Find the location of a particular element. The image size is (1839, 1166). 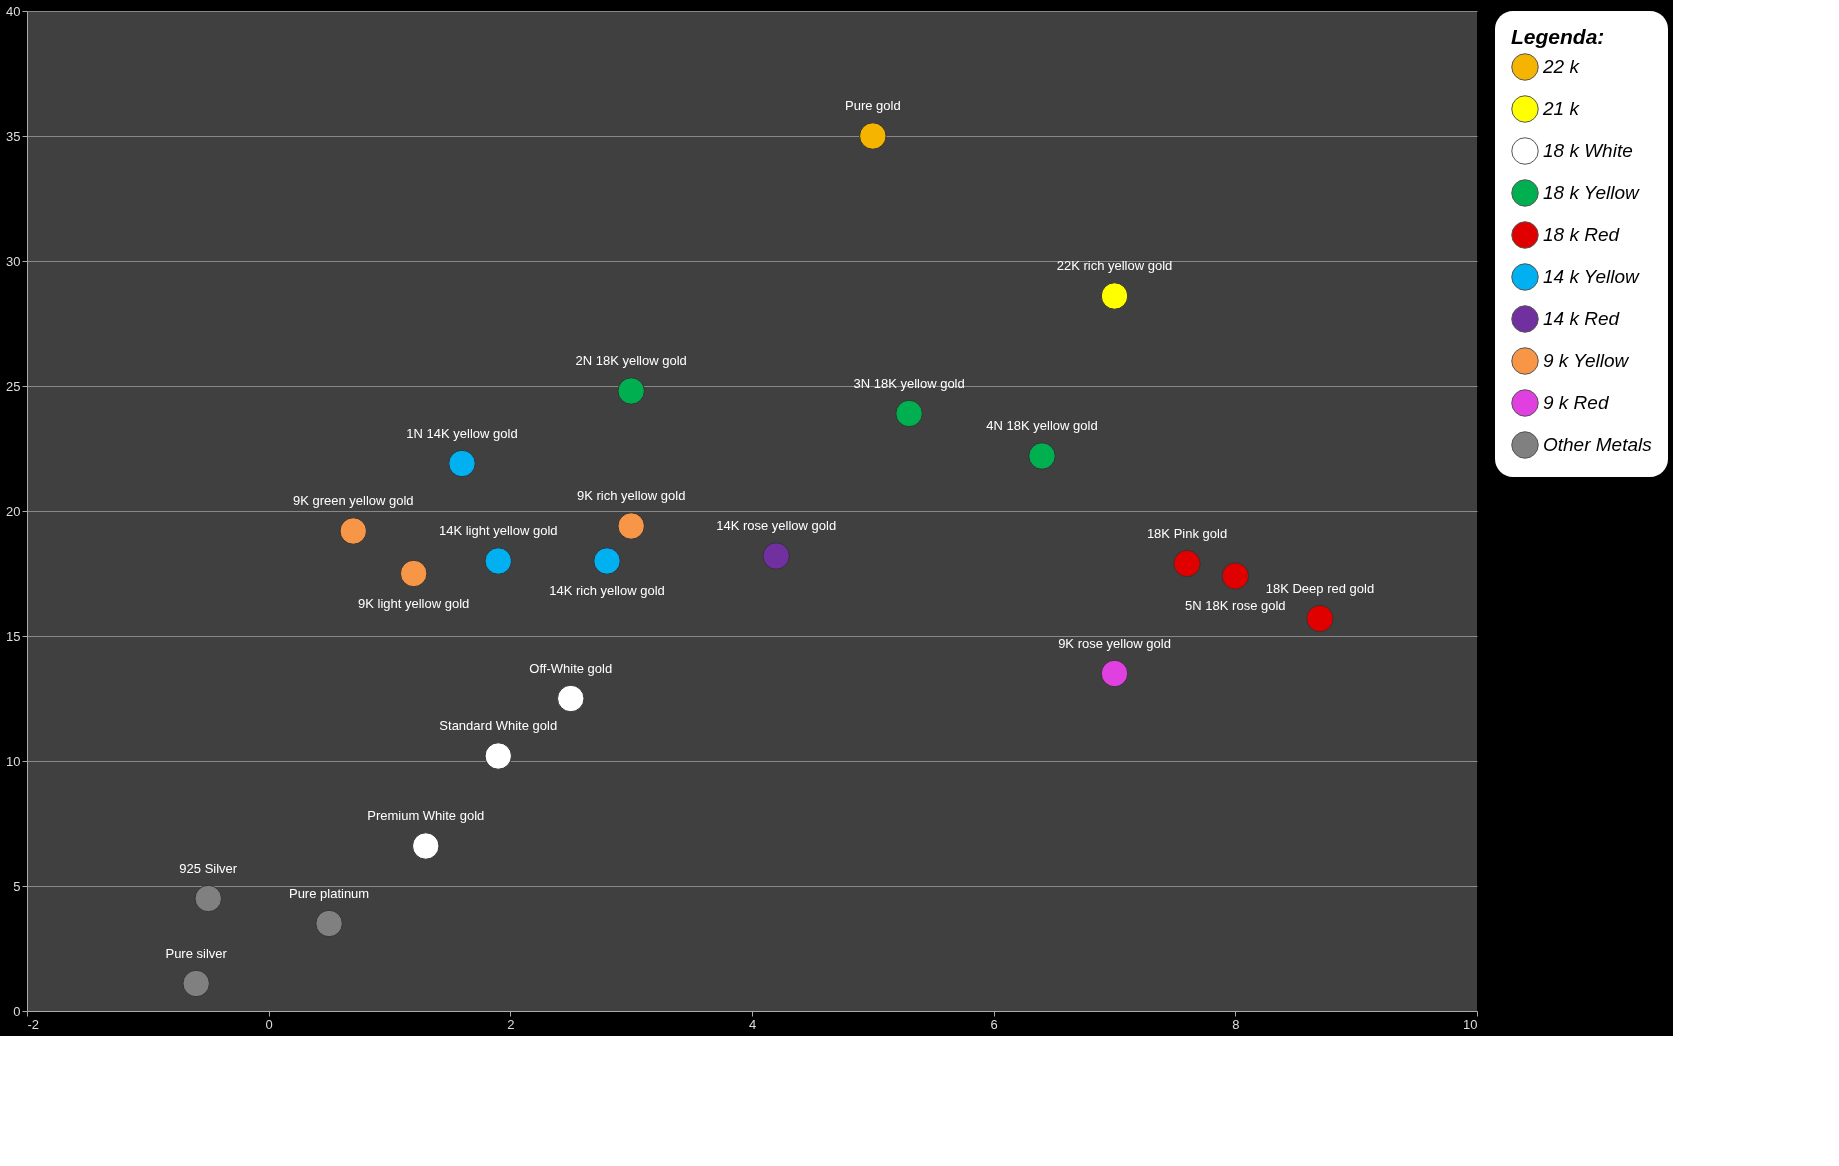

x-tick-label: 4 is located at coordinates (752, 1024).